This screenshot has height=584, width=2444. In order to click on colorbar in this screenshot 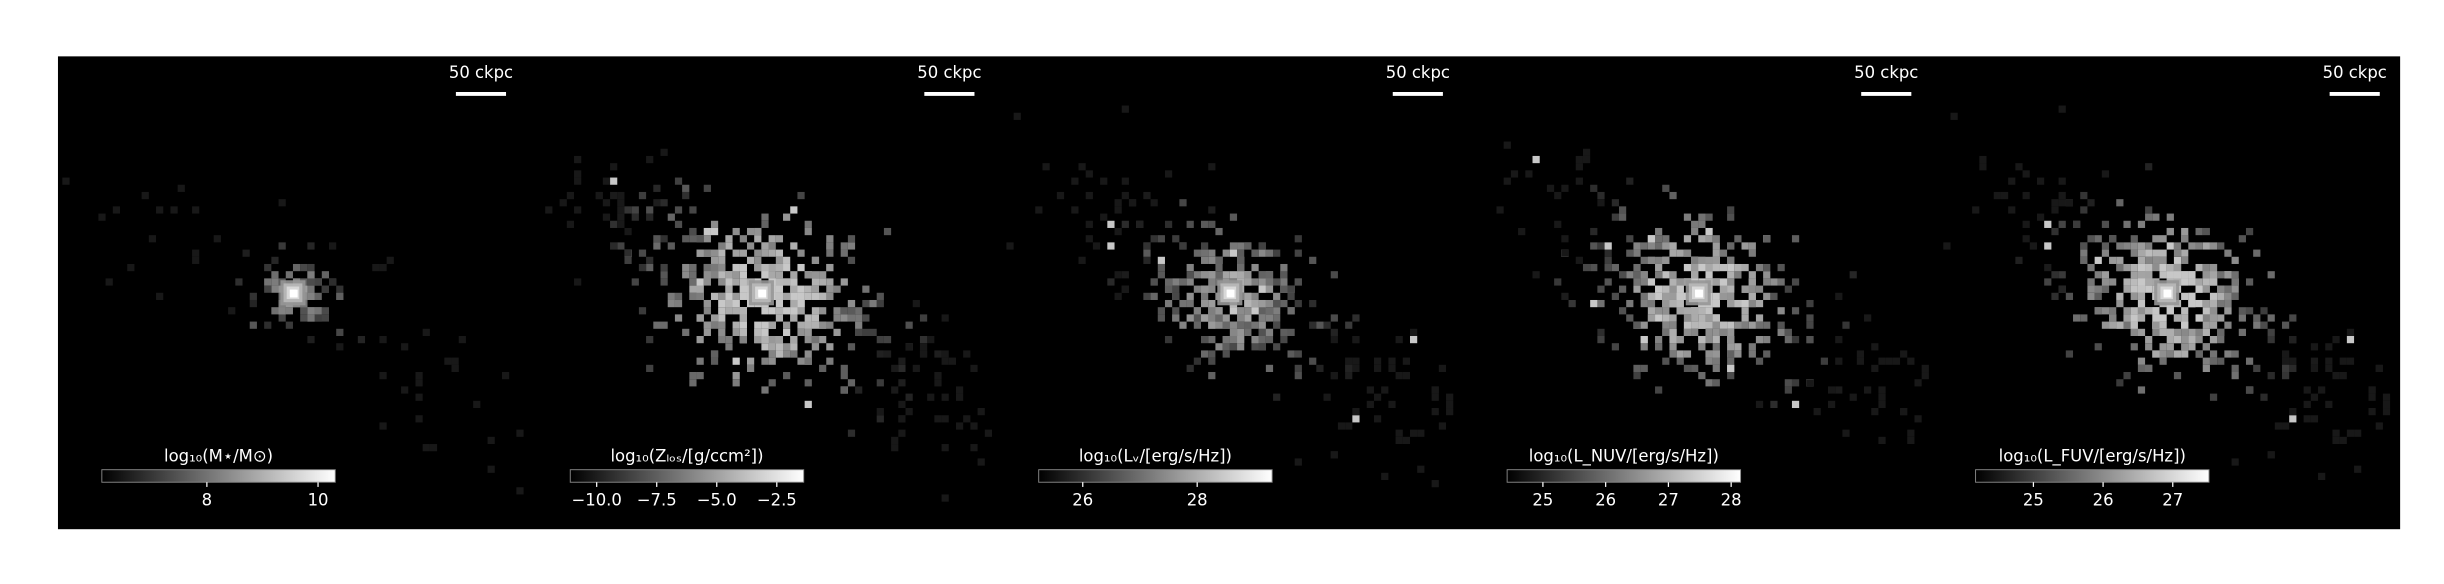, I will do `click(1155, 476)`.